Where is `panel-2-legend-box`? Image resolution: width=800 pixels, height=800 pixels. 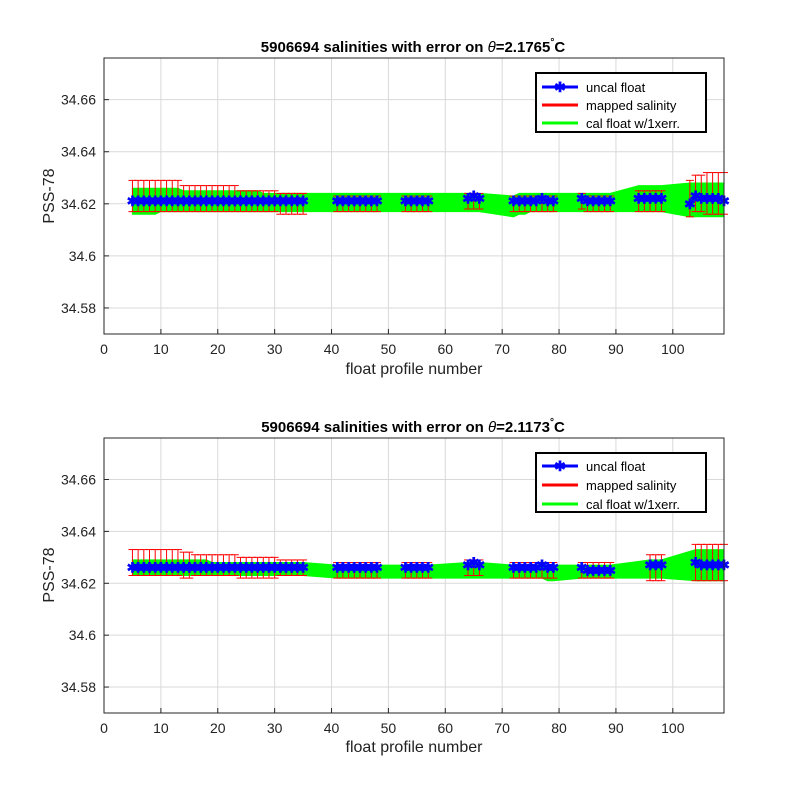
panel-2-legend-box is located at coordinates (621, 482).